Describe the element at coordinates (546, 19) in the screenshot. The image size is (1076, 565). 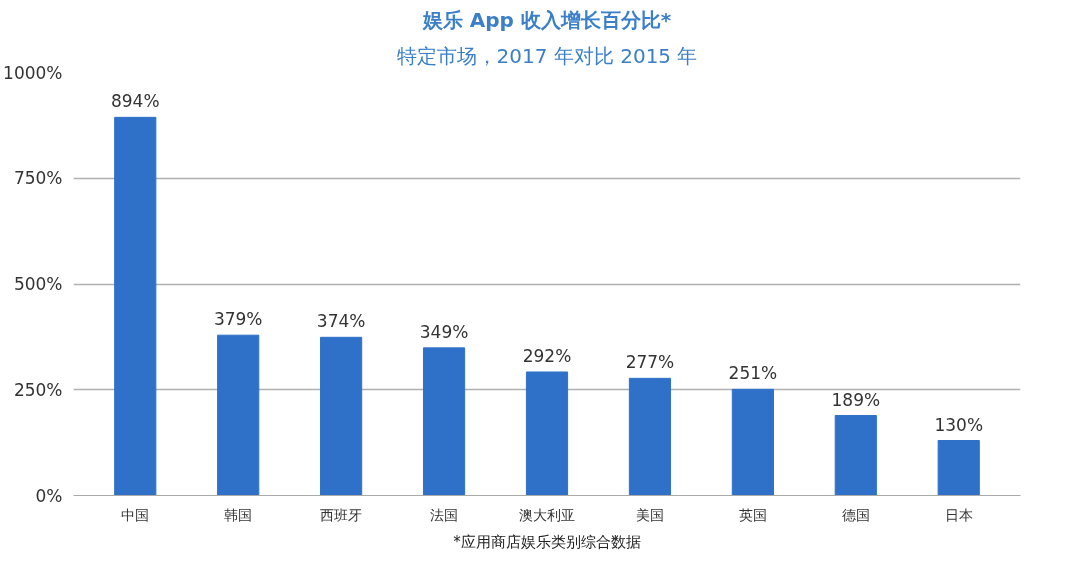
I see `chart-title: 娱乐 App 收入增长百分比*` at that location.